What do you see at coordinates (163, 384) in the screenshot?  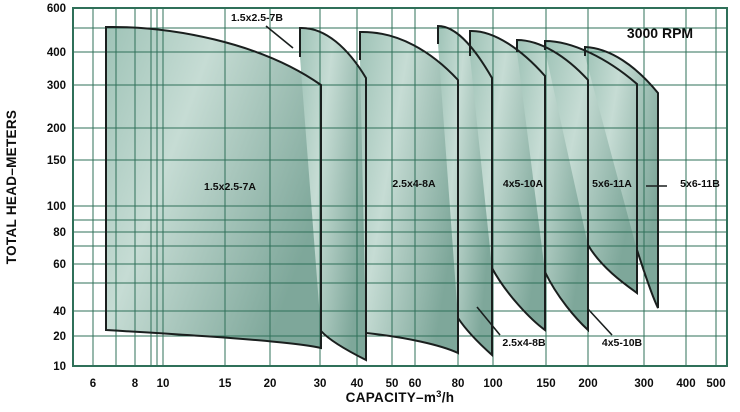 I see `x-tick-label: 10` at bounding box center [163, 384].